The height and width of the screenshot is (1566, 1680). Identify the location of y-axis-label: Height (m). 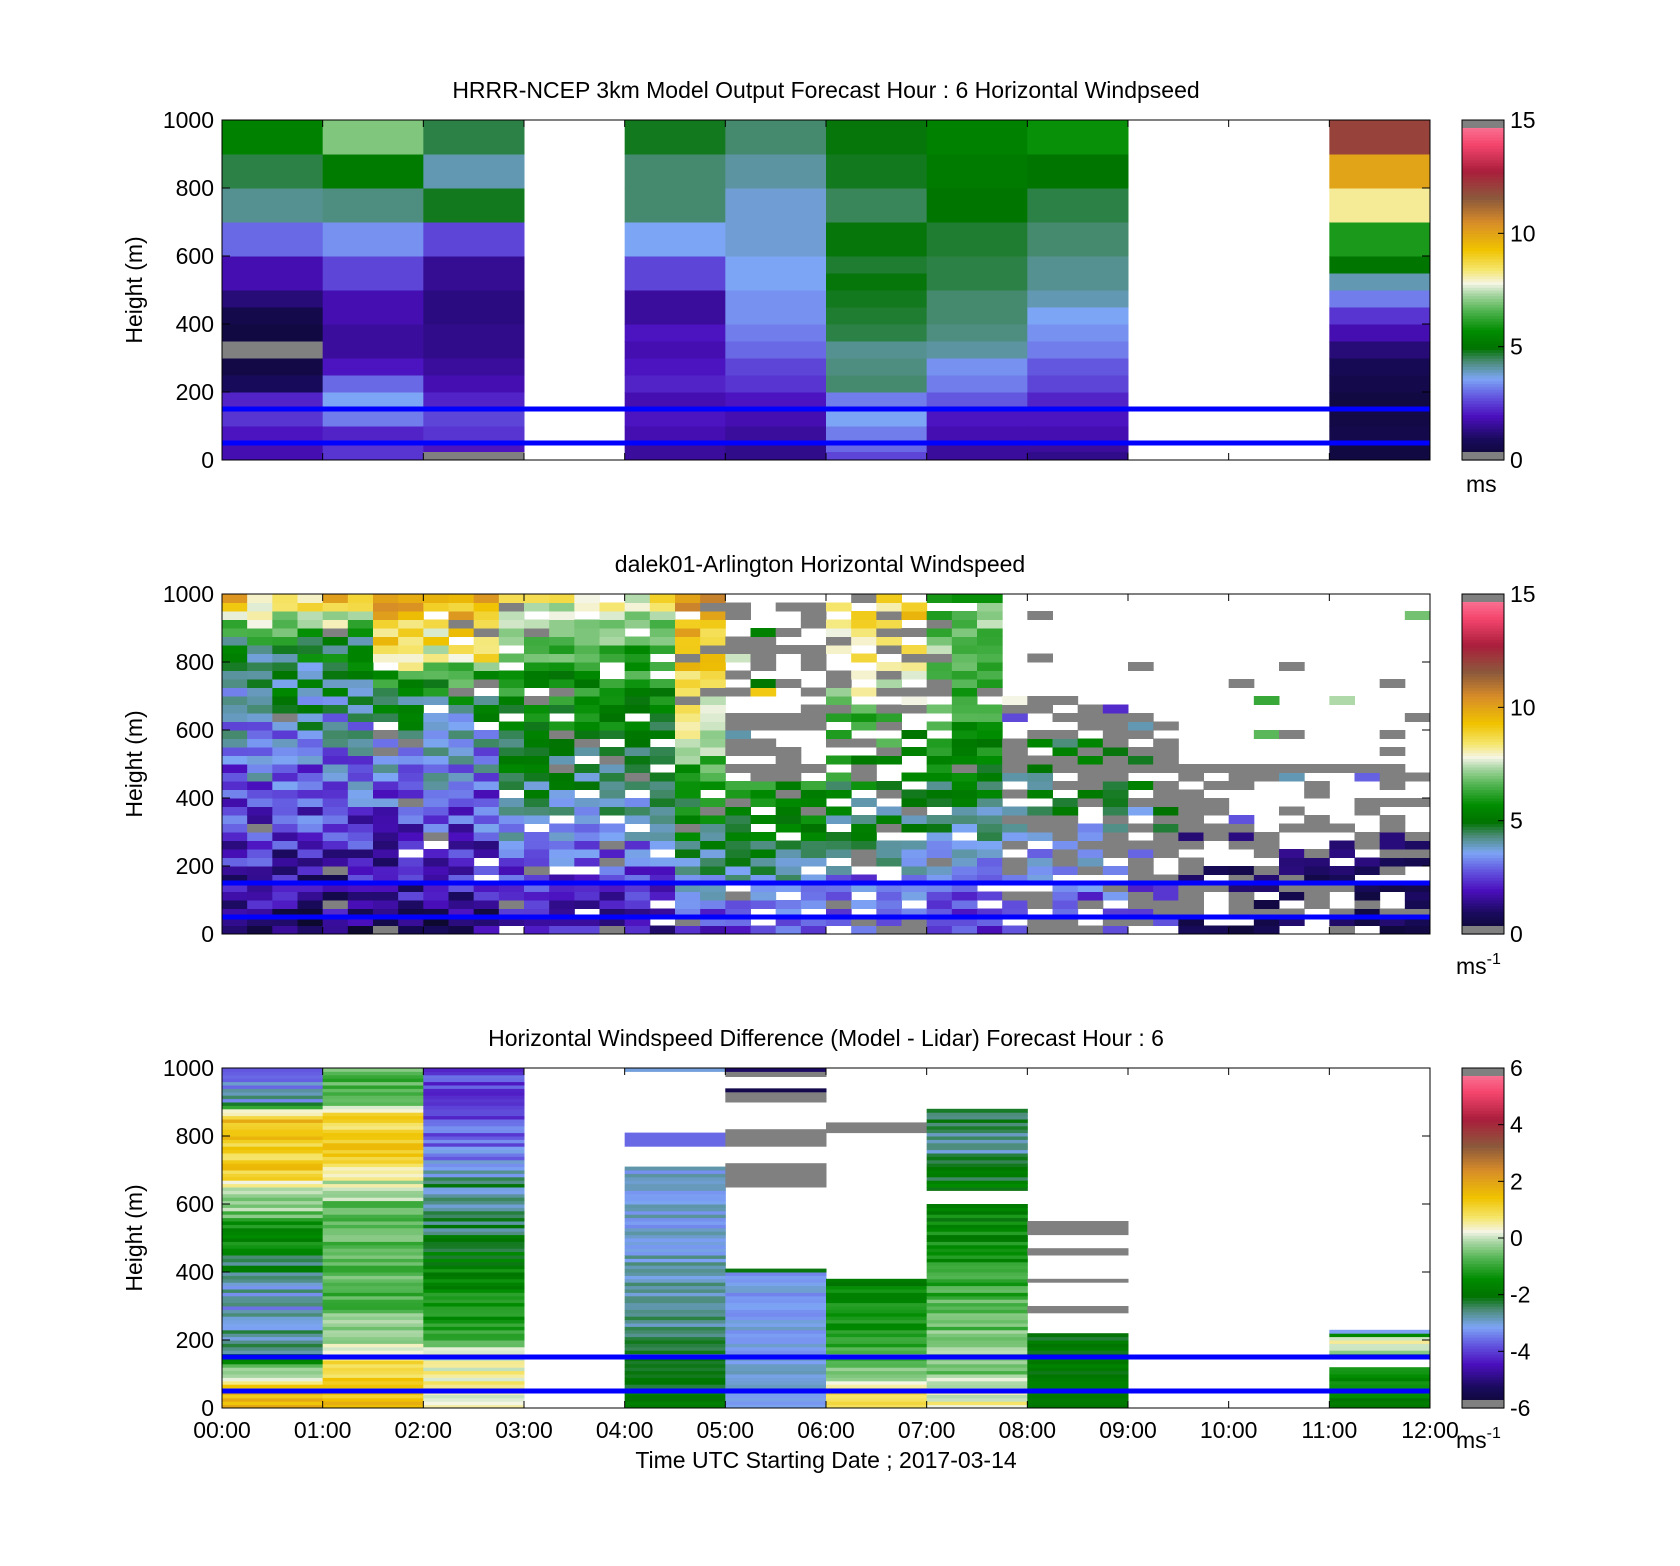
(134, 1237).